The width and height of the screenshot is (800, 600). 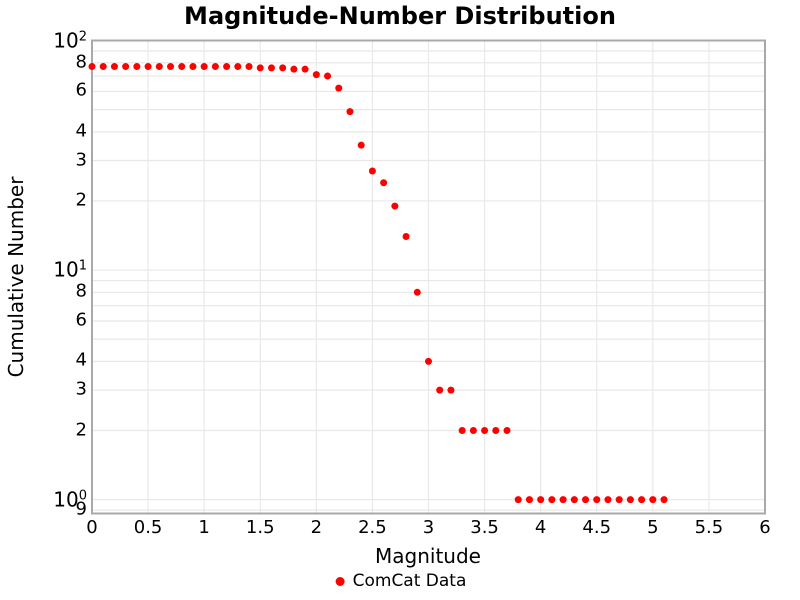 What do you see at coordinates (540, 527) in the screenshot?
I see `x-tick-label: 4` at bounding box center [540, 527].